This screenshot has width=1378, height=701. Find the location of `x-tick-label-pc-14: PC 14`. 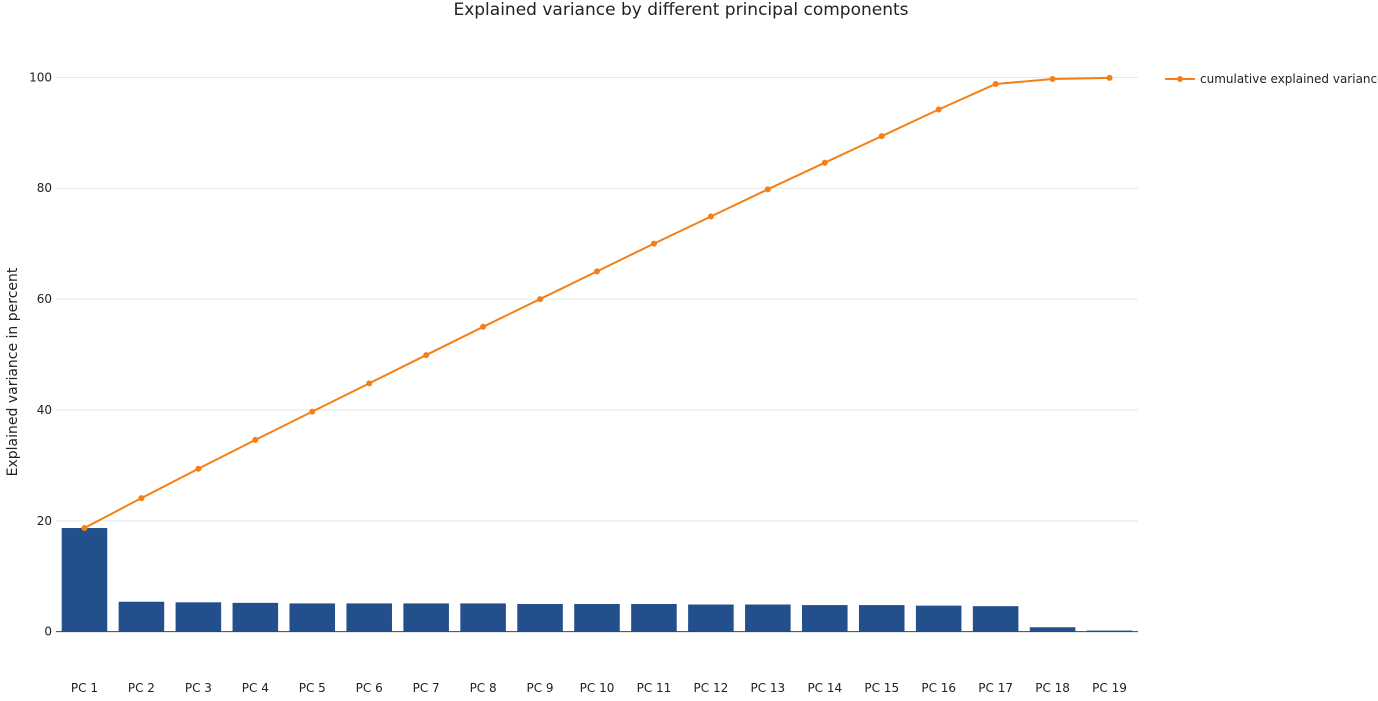

x-tick-label-pc-14: PC 14 is located at coordinates (824, 688).